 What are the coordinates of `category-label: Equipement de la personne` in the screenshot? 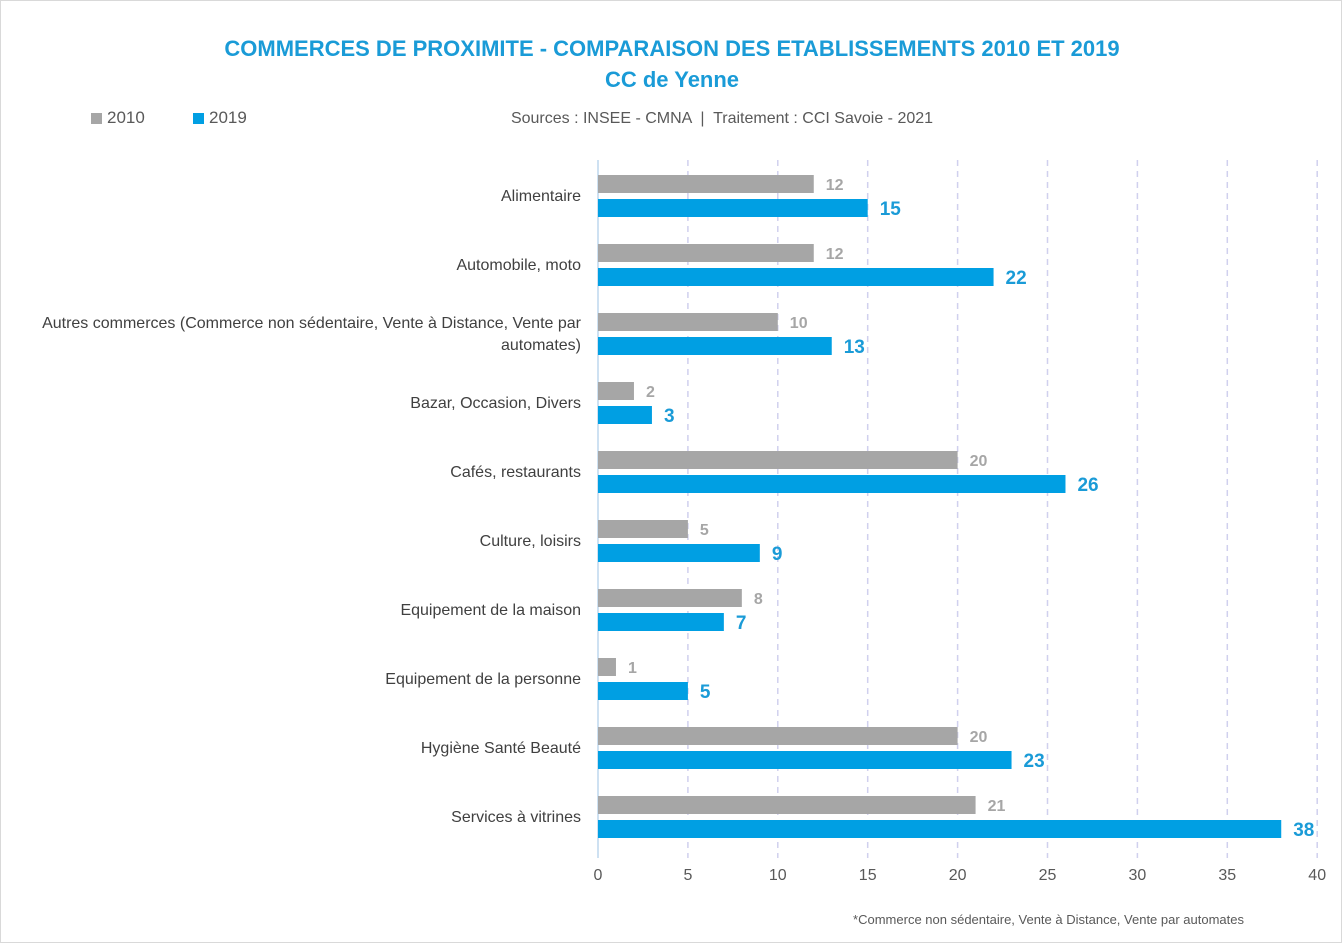 It's located at (483, 679).